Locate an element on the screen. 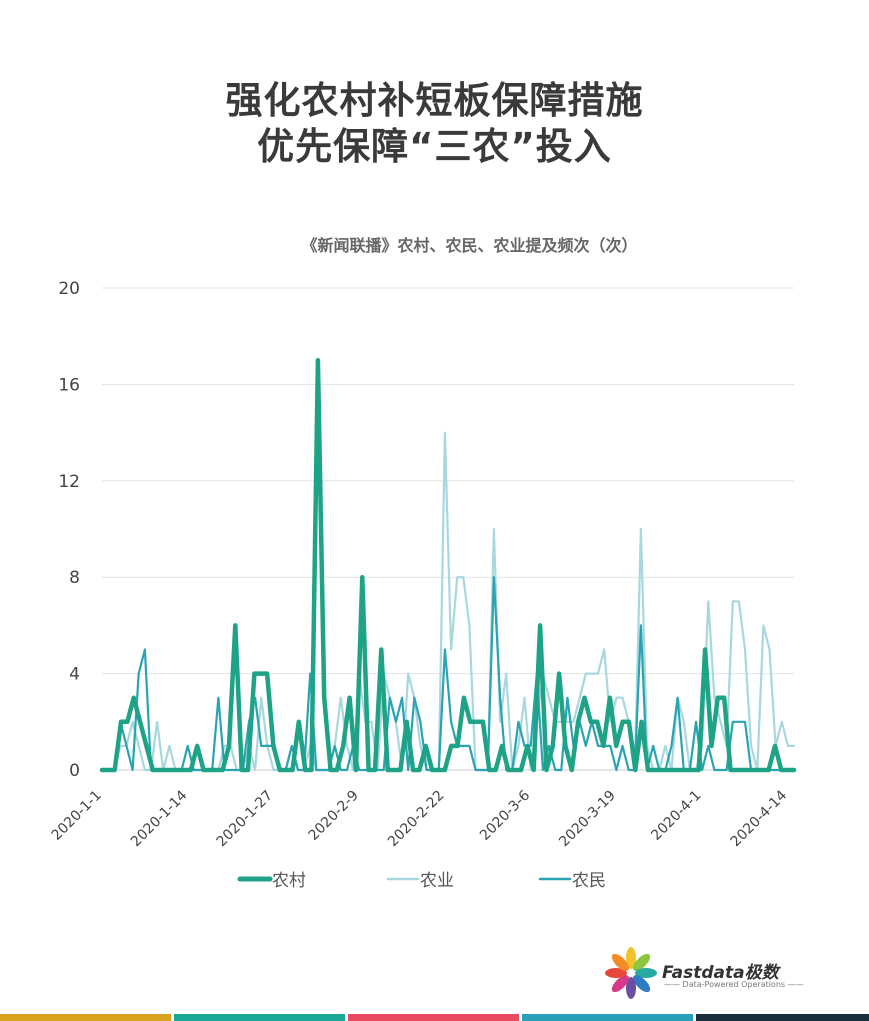 The width and height of the screenshot is (869, 1021). logo-tagline: —— Data-Powered Operations —— is located at coordinates (734, 984).